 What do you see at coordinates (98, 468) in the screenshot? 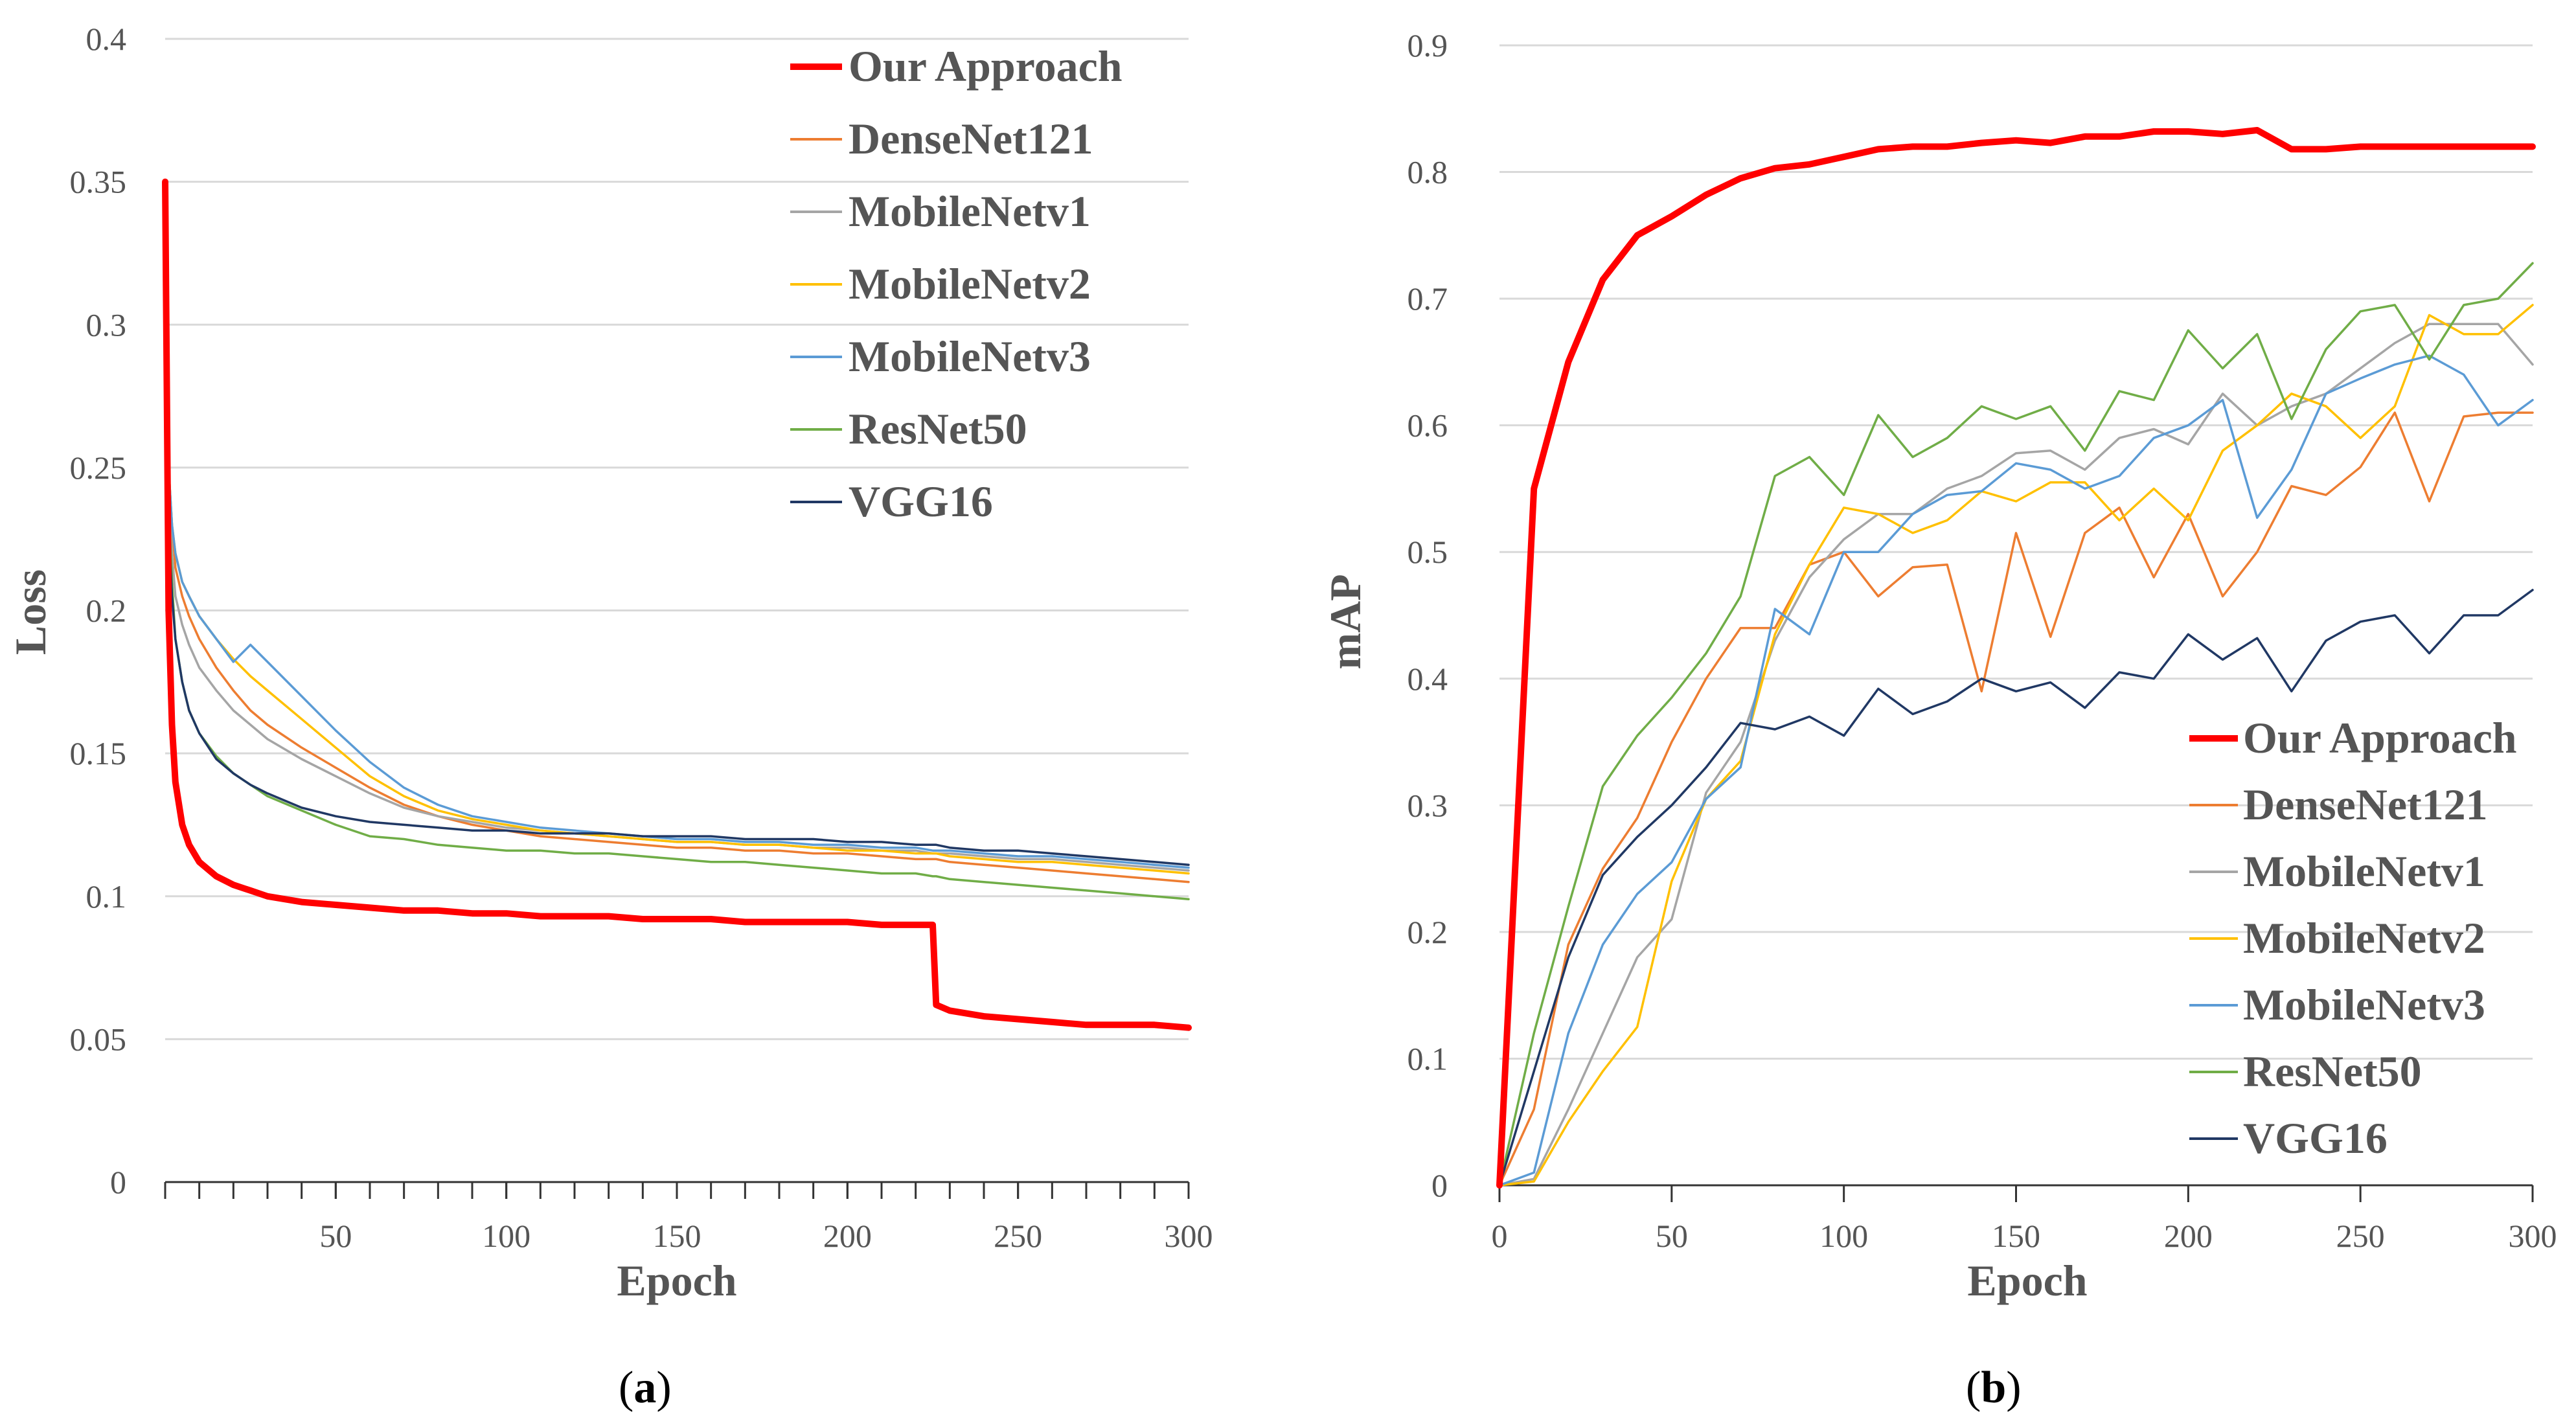
I see `y-tick-label: 0.25` at bounding box center [98, 468].